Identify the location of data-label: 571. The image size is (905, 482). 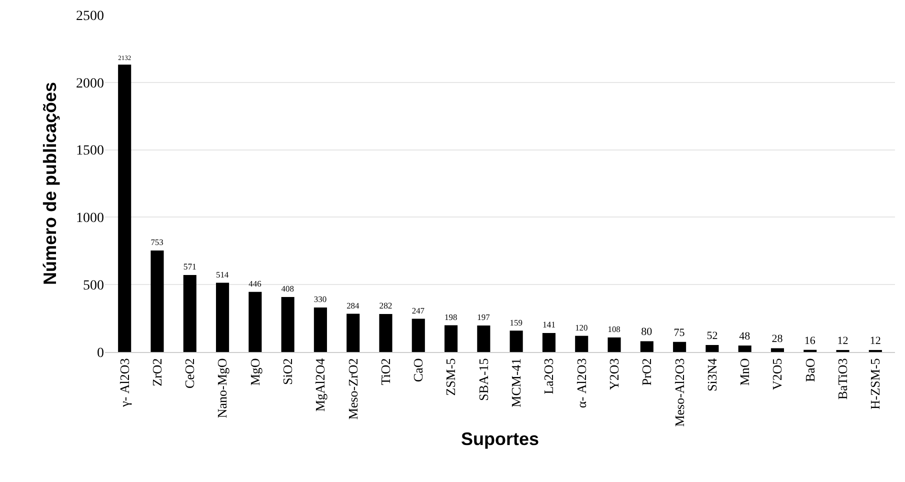
(189, 267).